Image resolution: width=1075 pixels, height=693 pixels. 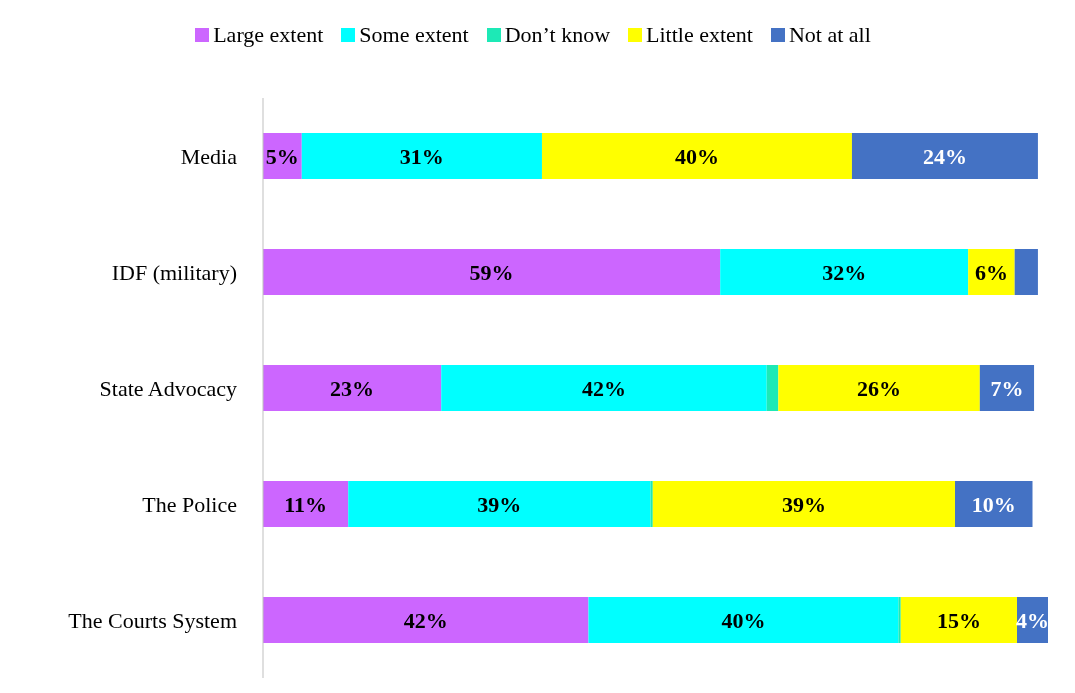 I want to click on data-label: 24%, so click(x=944, y=156).